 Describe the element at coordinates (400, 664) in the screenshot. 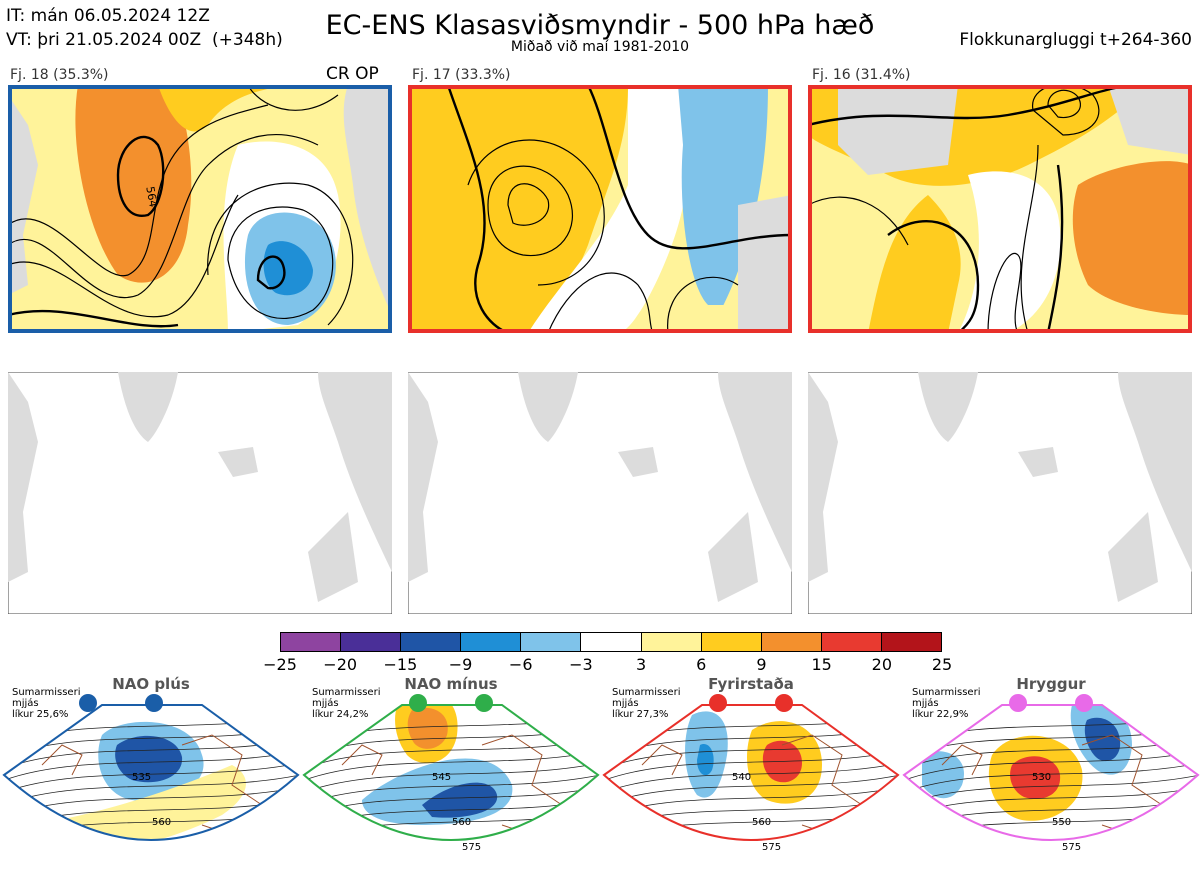

I see `colorbar-tick-label: −15` at that location.